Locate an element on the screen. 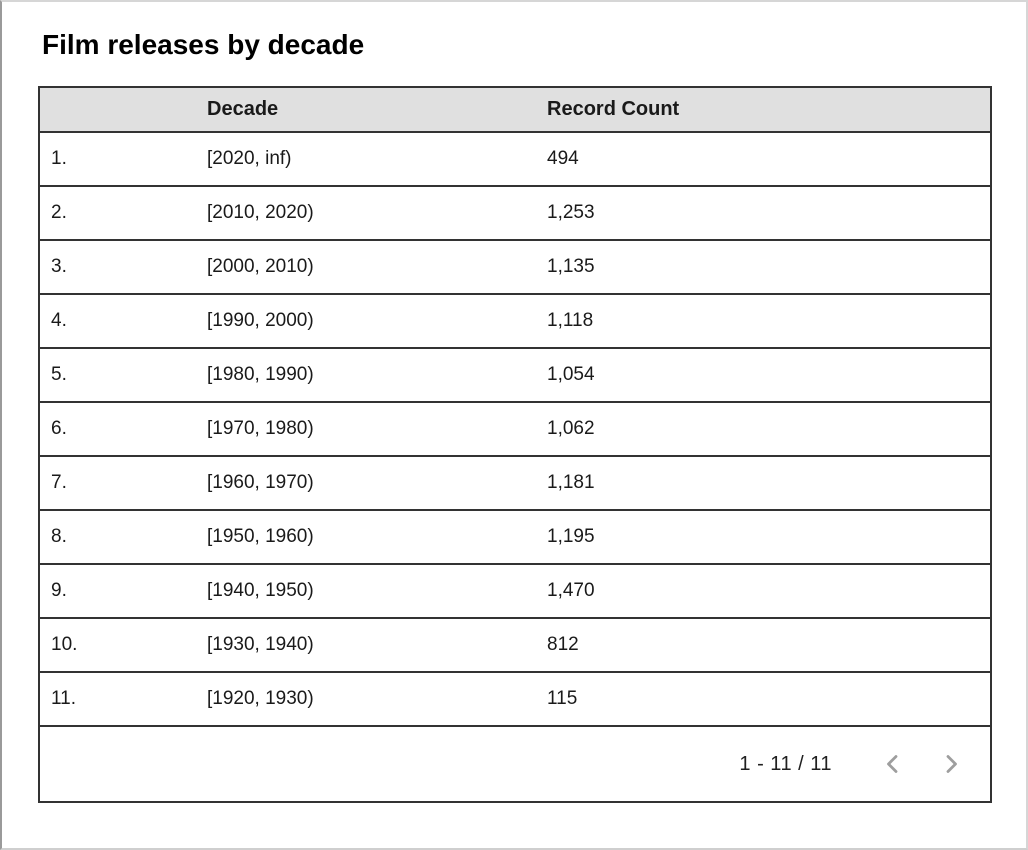  row-count-cell: 1,135 is located at coordinates (761, 267).